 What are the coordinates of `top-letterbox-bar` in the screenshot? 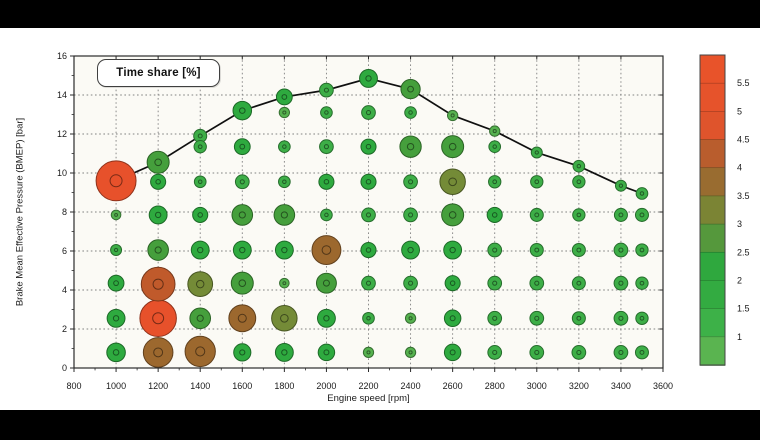 It's located at (380, 14).